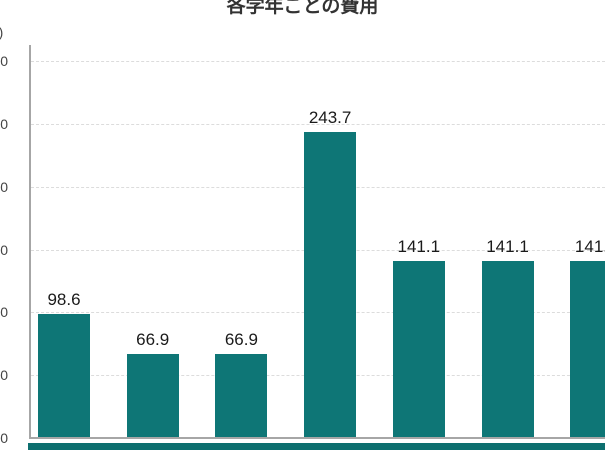 The image size is (605, 450). I want to click on y-axis-unit-label: (万円), so click(1, 32).